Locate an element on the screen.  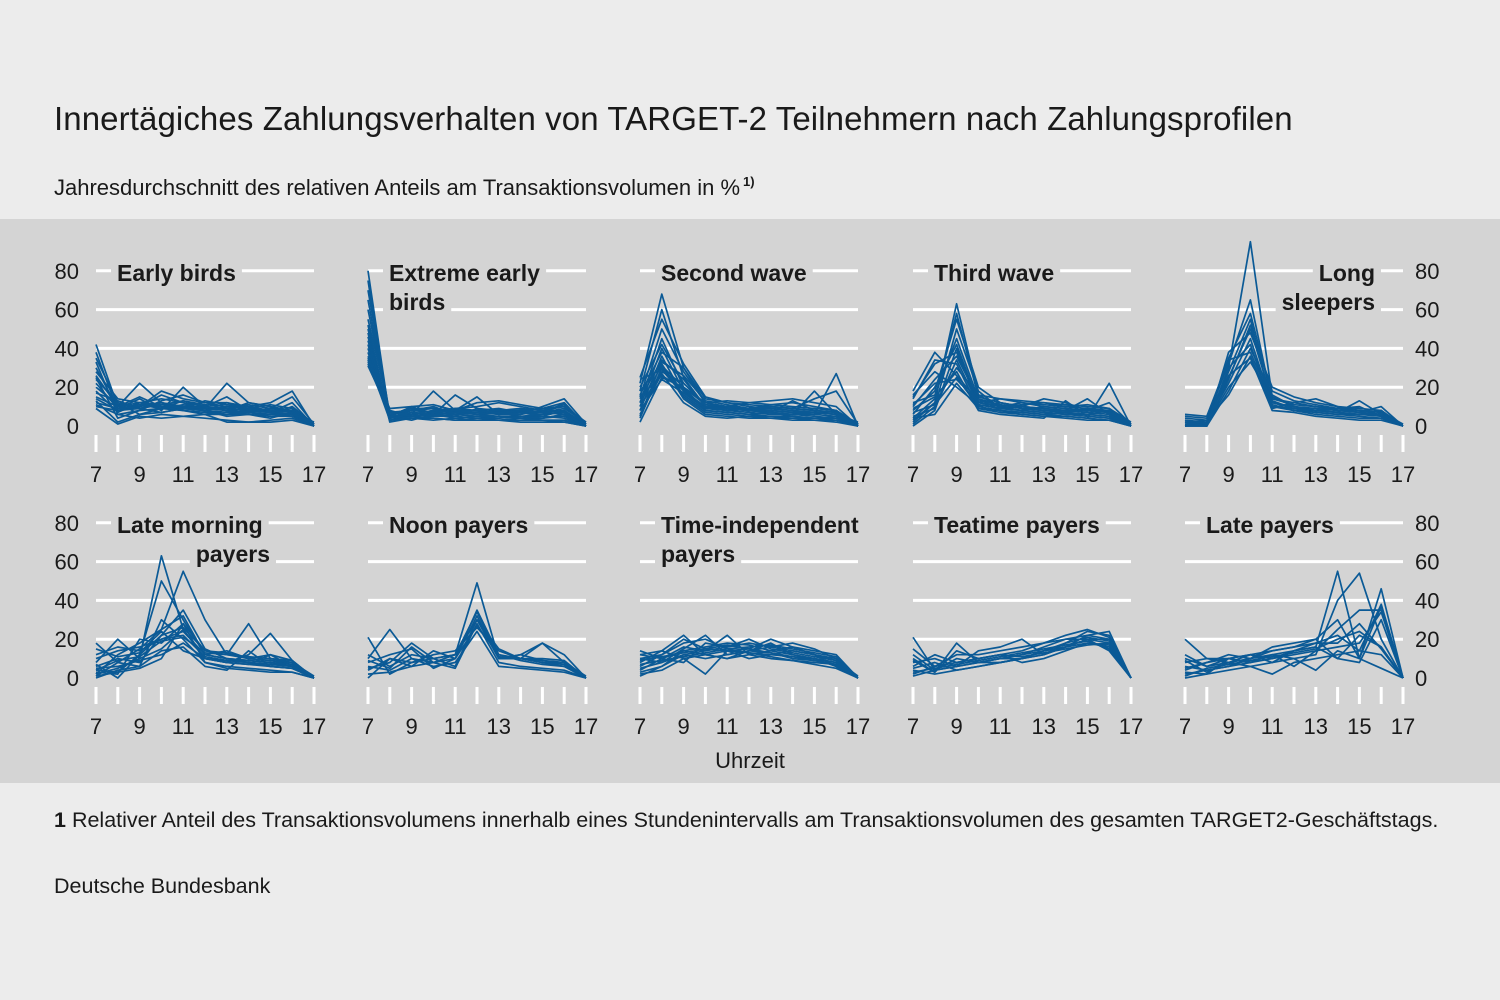
panel-title: Late morning is located at coordinates (190, 525).